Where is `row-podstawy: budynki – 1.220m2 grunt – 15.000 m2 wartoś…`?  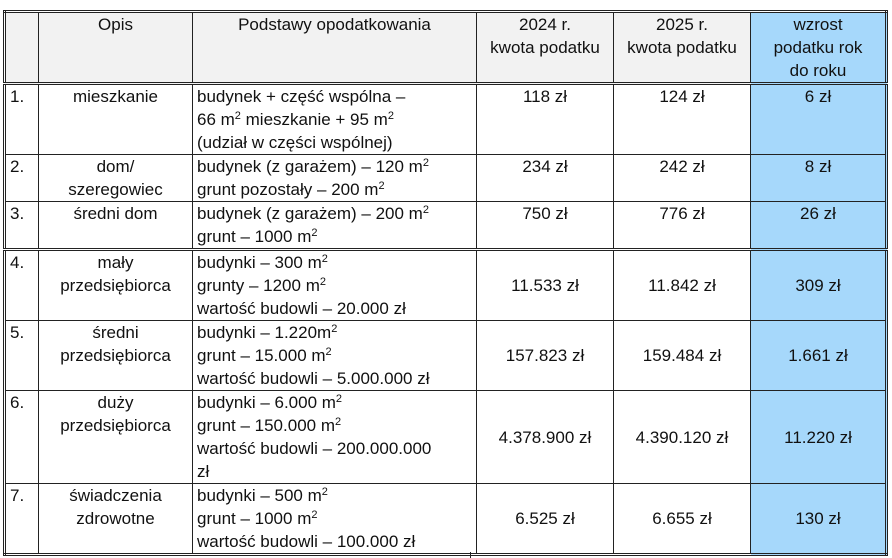 row-podstawy: budynki – 1.220m2 grunt – 15.000 m2 wartoś… is located at coordinates (334, 355).